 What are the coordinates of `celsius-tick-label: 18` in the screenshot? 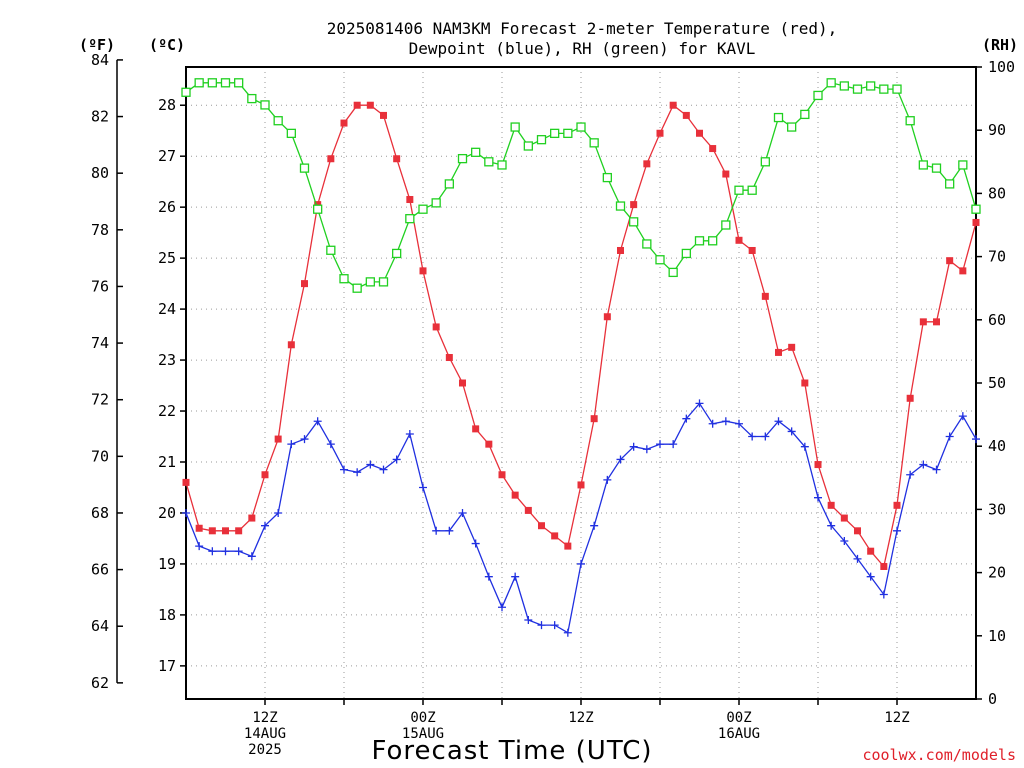 It's located at (167, 615).